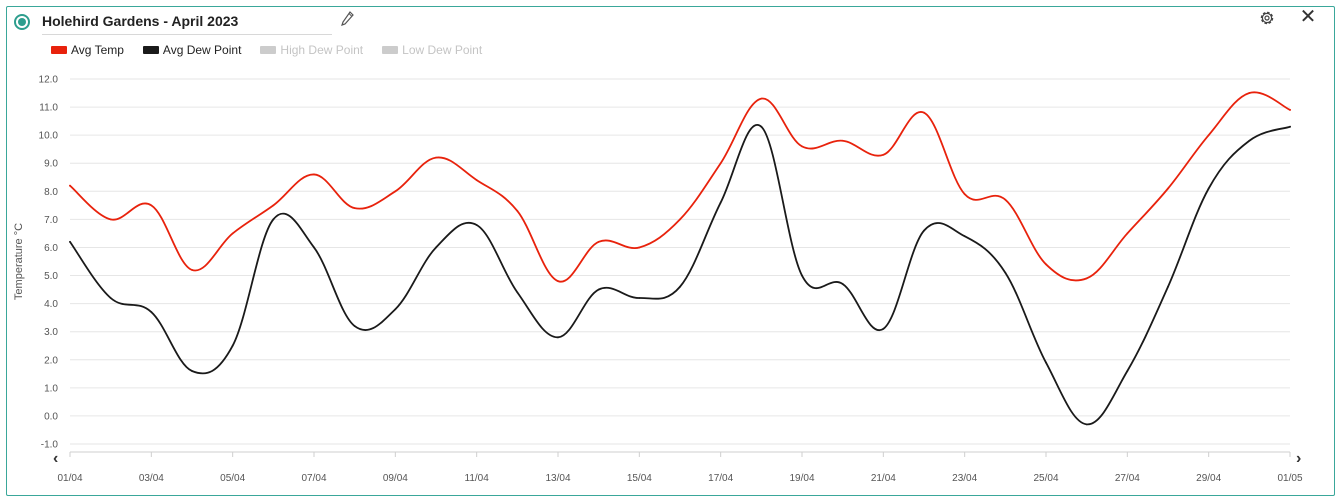  I want to click on y-tick-label: 11.0, so click(48, 108).